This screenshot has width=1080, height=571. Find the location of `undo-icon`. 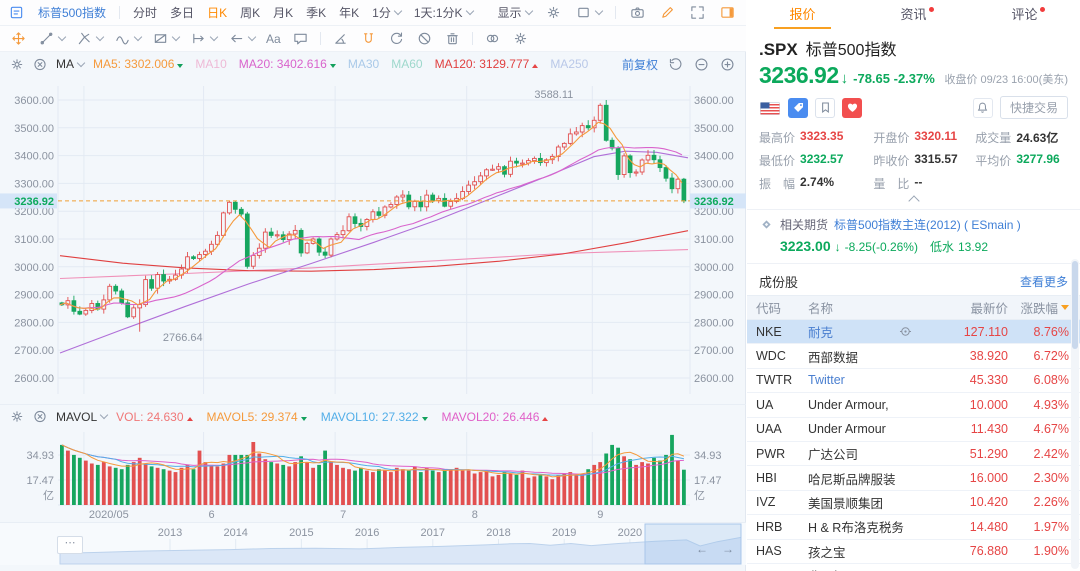

undo-icon is located at coordinates (675, 64).